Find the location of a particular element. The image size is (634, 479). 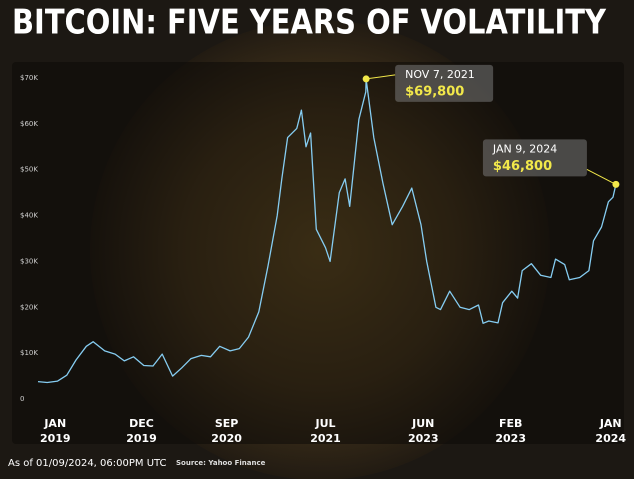

x-tick-label-line: 2024 is located at coordinates (610, 438).